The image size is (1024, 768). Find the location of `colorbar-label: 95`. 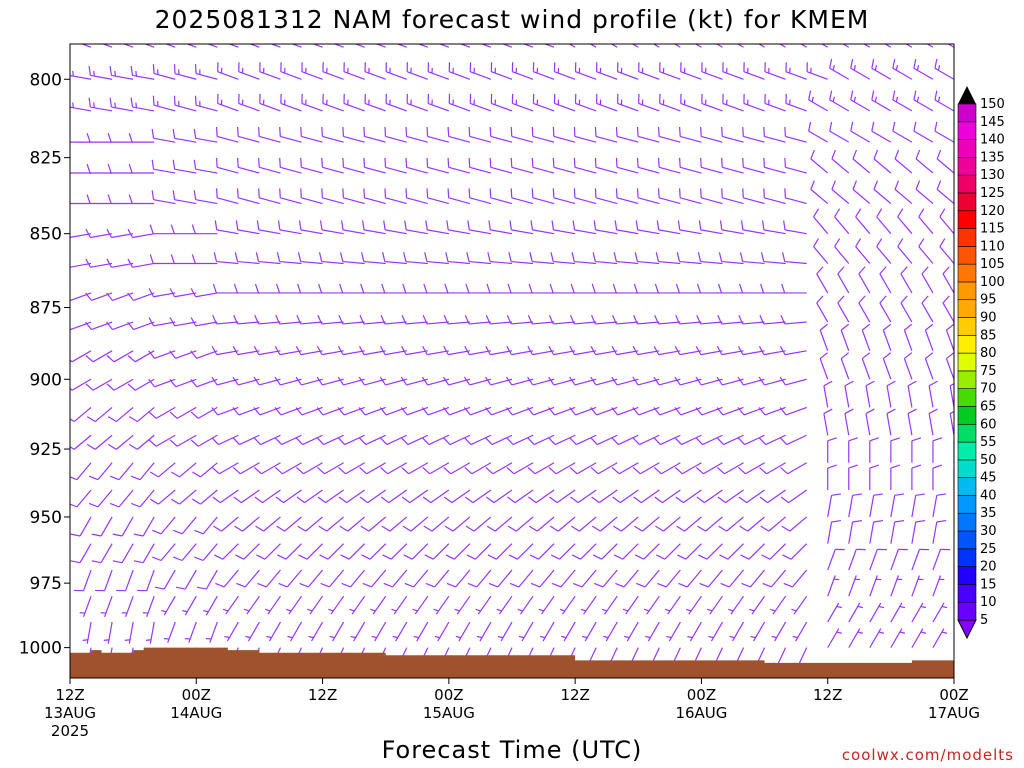

colorbar-label: 95 is located at coordinates (988, 300).